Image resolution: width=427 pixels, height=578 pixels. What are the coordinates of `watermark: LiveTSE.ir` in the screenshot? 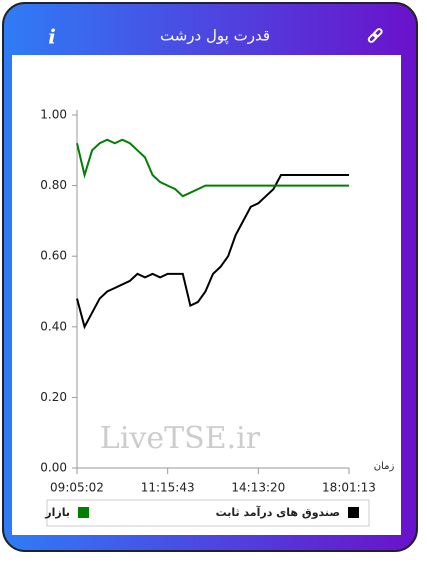 It's located at (180, 438).